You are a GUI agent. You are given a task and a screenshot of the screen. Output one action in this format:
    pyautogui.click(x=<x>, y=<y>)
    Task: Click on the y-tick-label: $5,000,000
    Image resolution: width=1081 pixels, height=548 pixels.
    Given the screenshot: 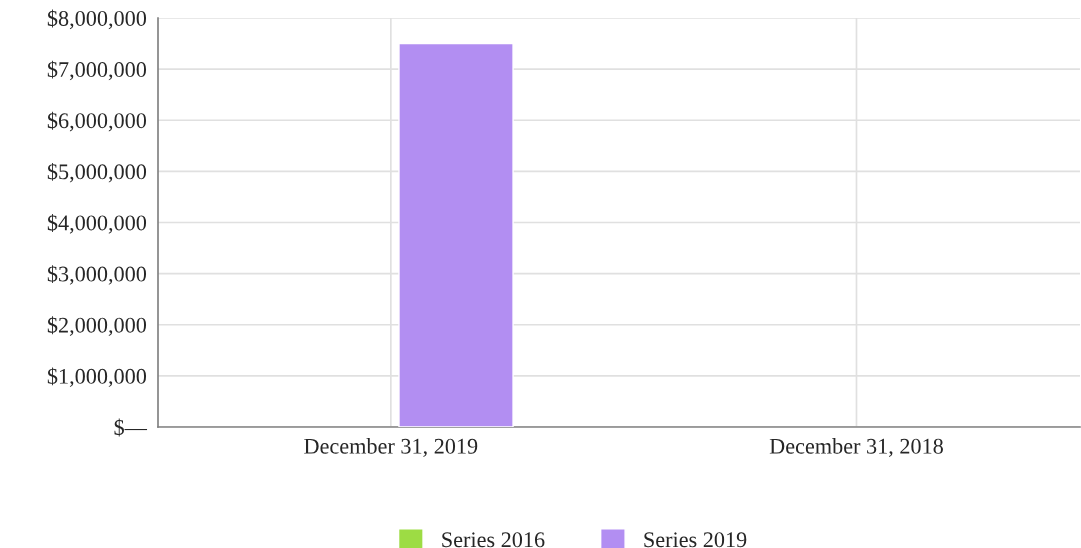 What is the action you would take?
    pyautogui.click(x=97, y=172)
    